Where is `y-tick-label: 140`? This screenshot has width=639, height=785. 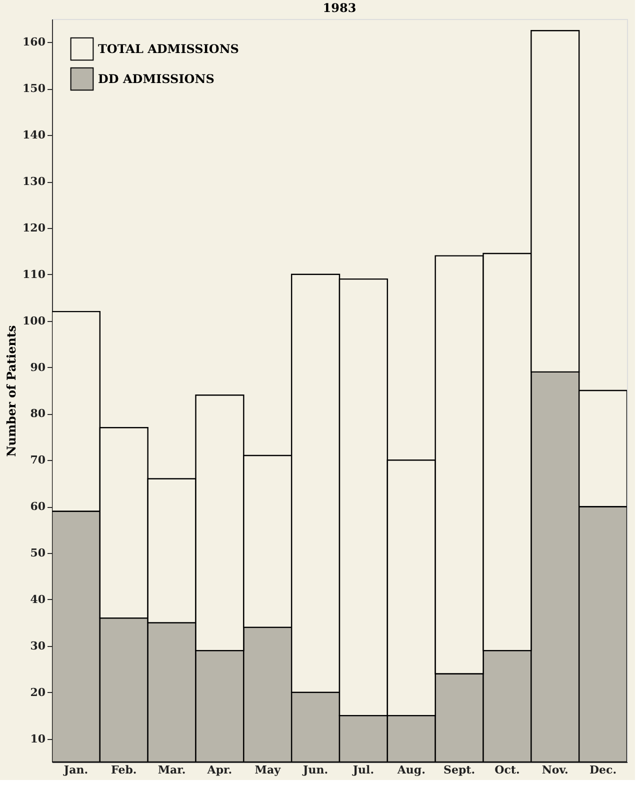 y-tick-label: 140 is located at coordinates (34, 135).